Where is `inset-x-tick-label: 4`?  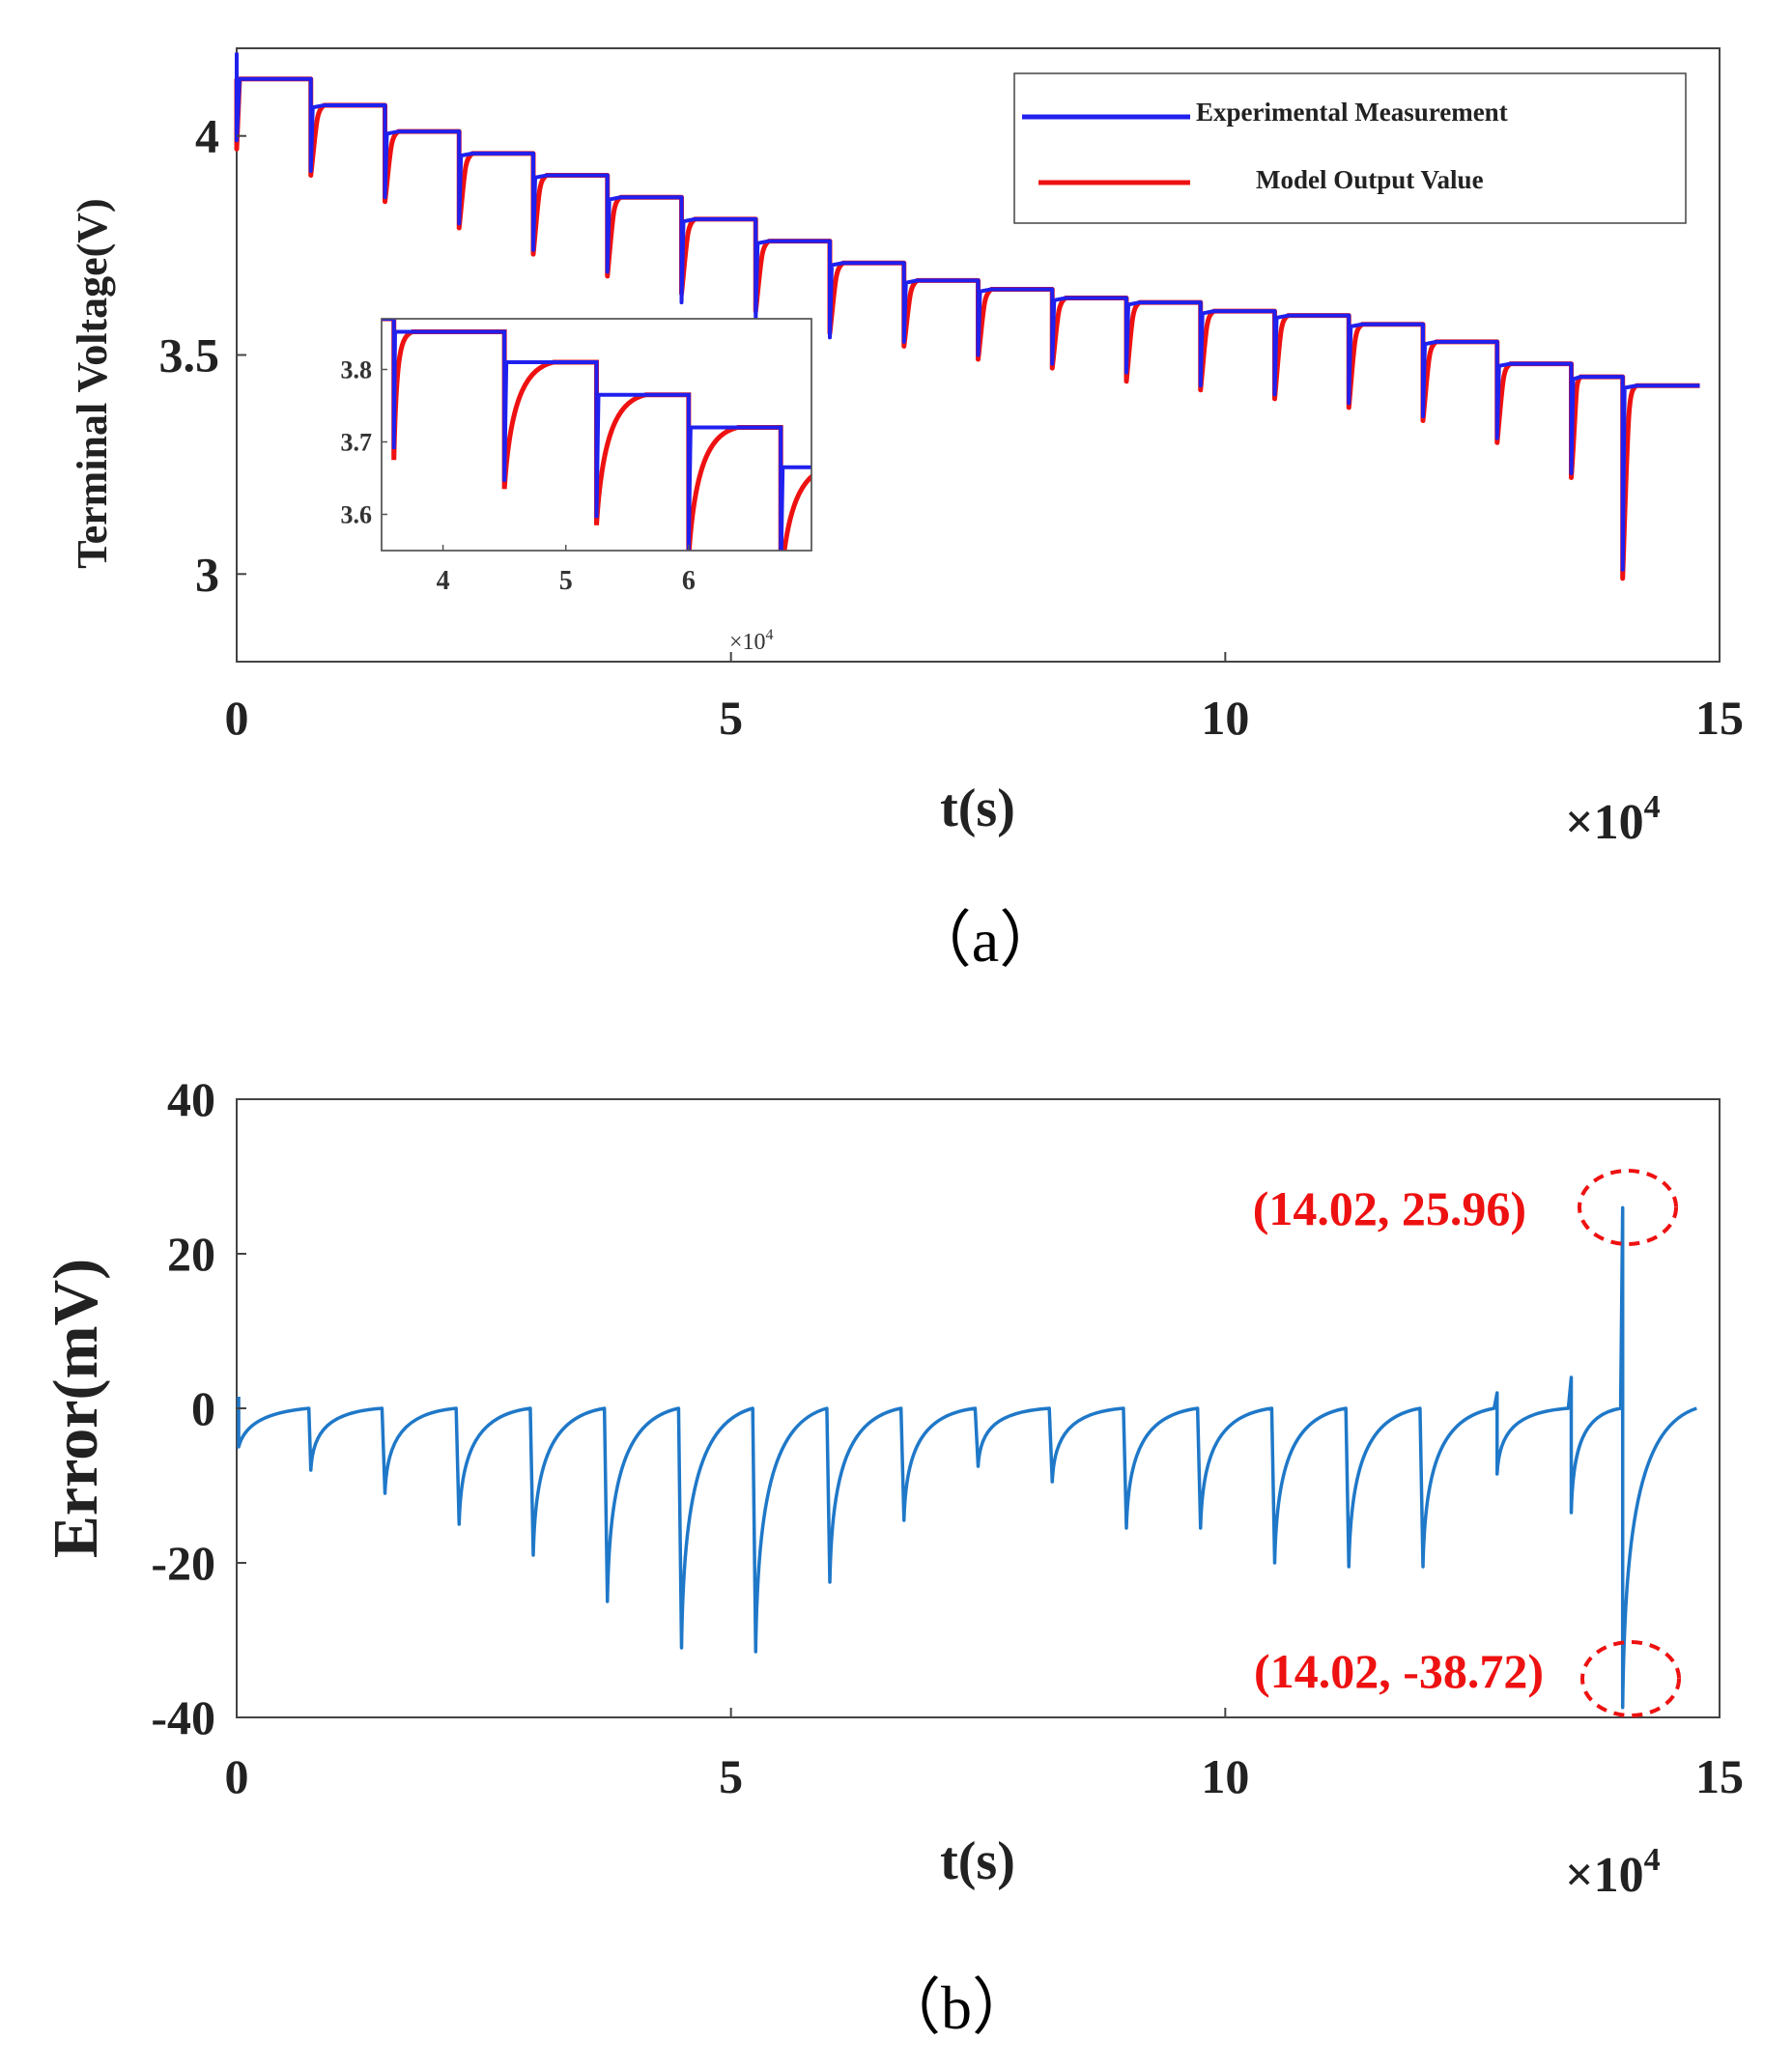 inset-x-tick-label: 4 is located at coordinates (443, 581).